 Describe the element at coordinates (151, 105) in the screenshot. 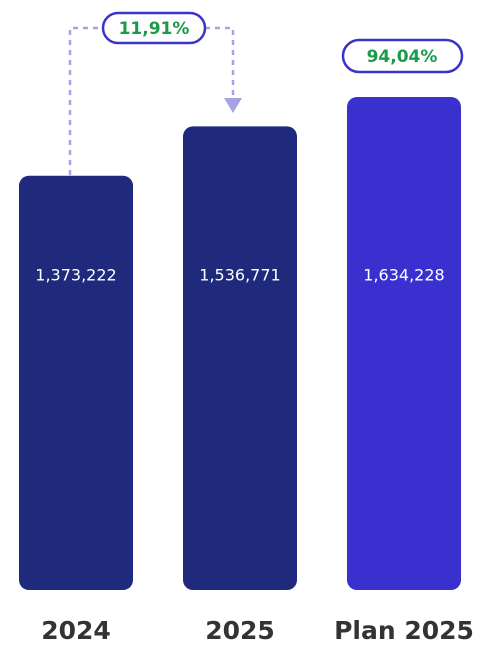

I see `growth-connector` at that location.